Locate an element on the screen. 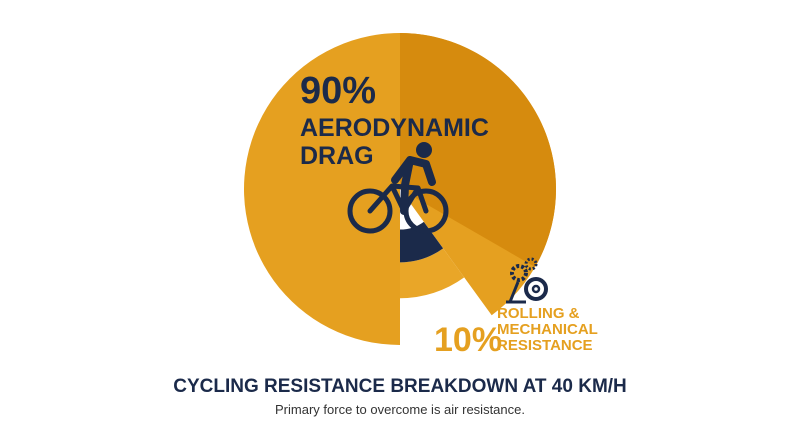 Image resolution: width=800 pixels, height=447 pixels. value-label: 10% is located at coordinates (468, 340).